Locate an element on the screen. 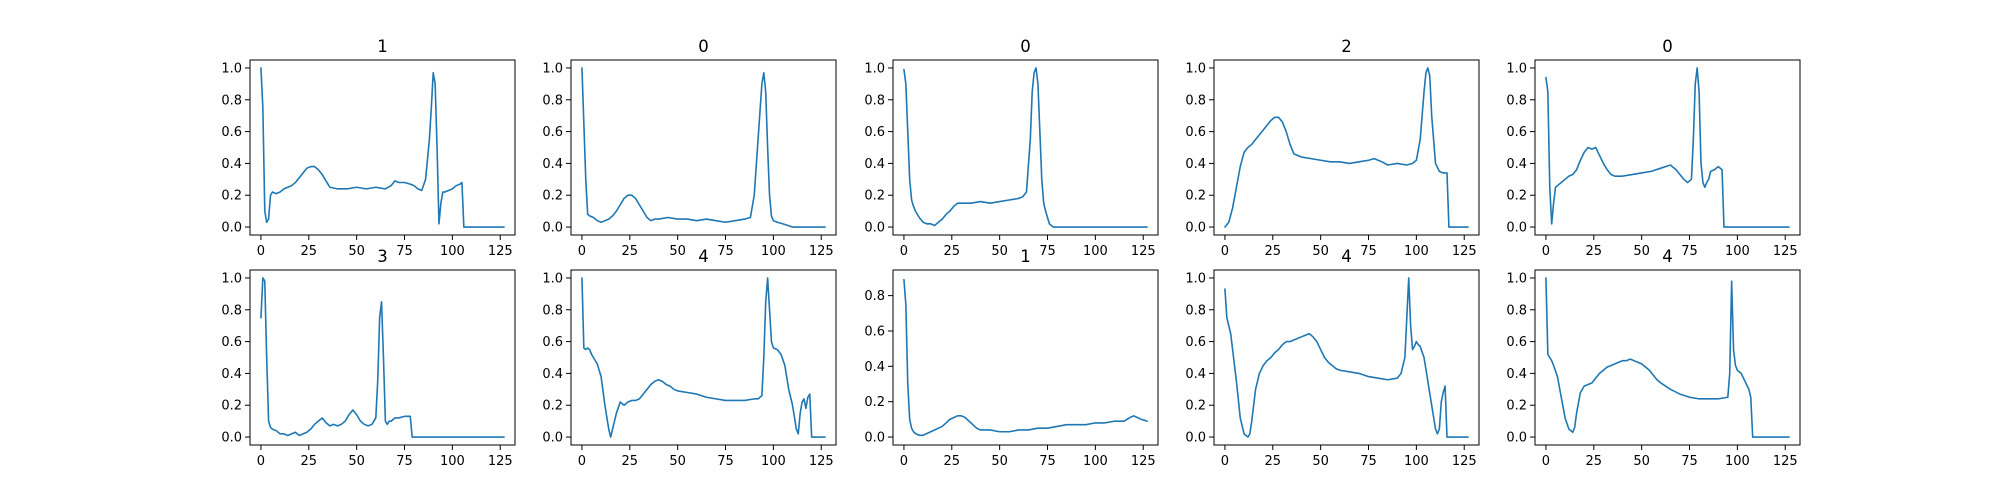 The height and width of the screenshot is (500, 2000). subplot-7: 4 0 25 50 75 100 125 0.0 0.2 0.4 0.6 0.8 1.0 is located at coordinates (689, 358).